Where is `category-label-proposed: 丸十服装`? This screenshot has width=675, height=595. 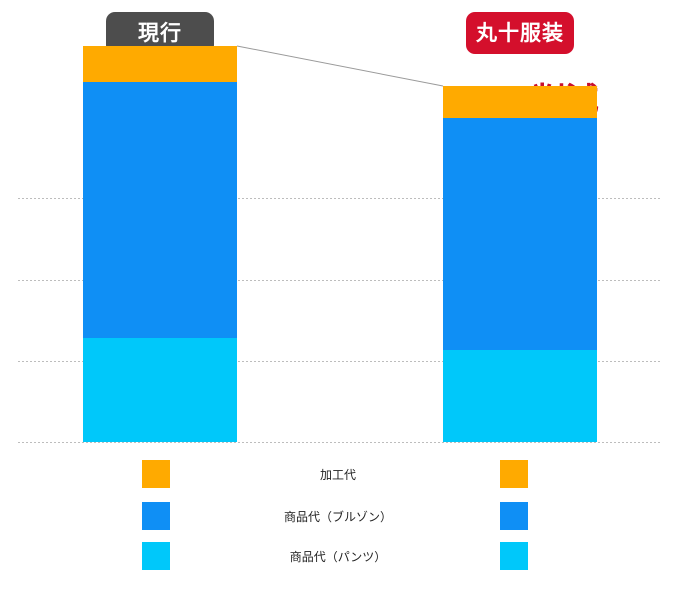
category-label-proposed: 丸十服装 is located at coordinates (520, 33).